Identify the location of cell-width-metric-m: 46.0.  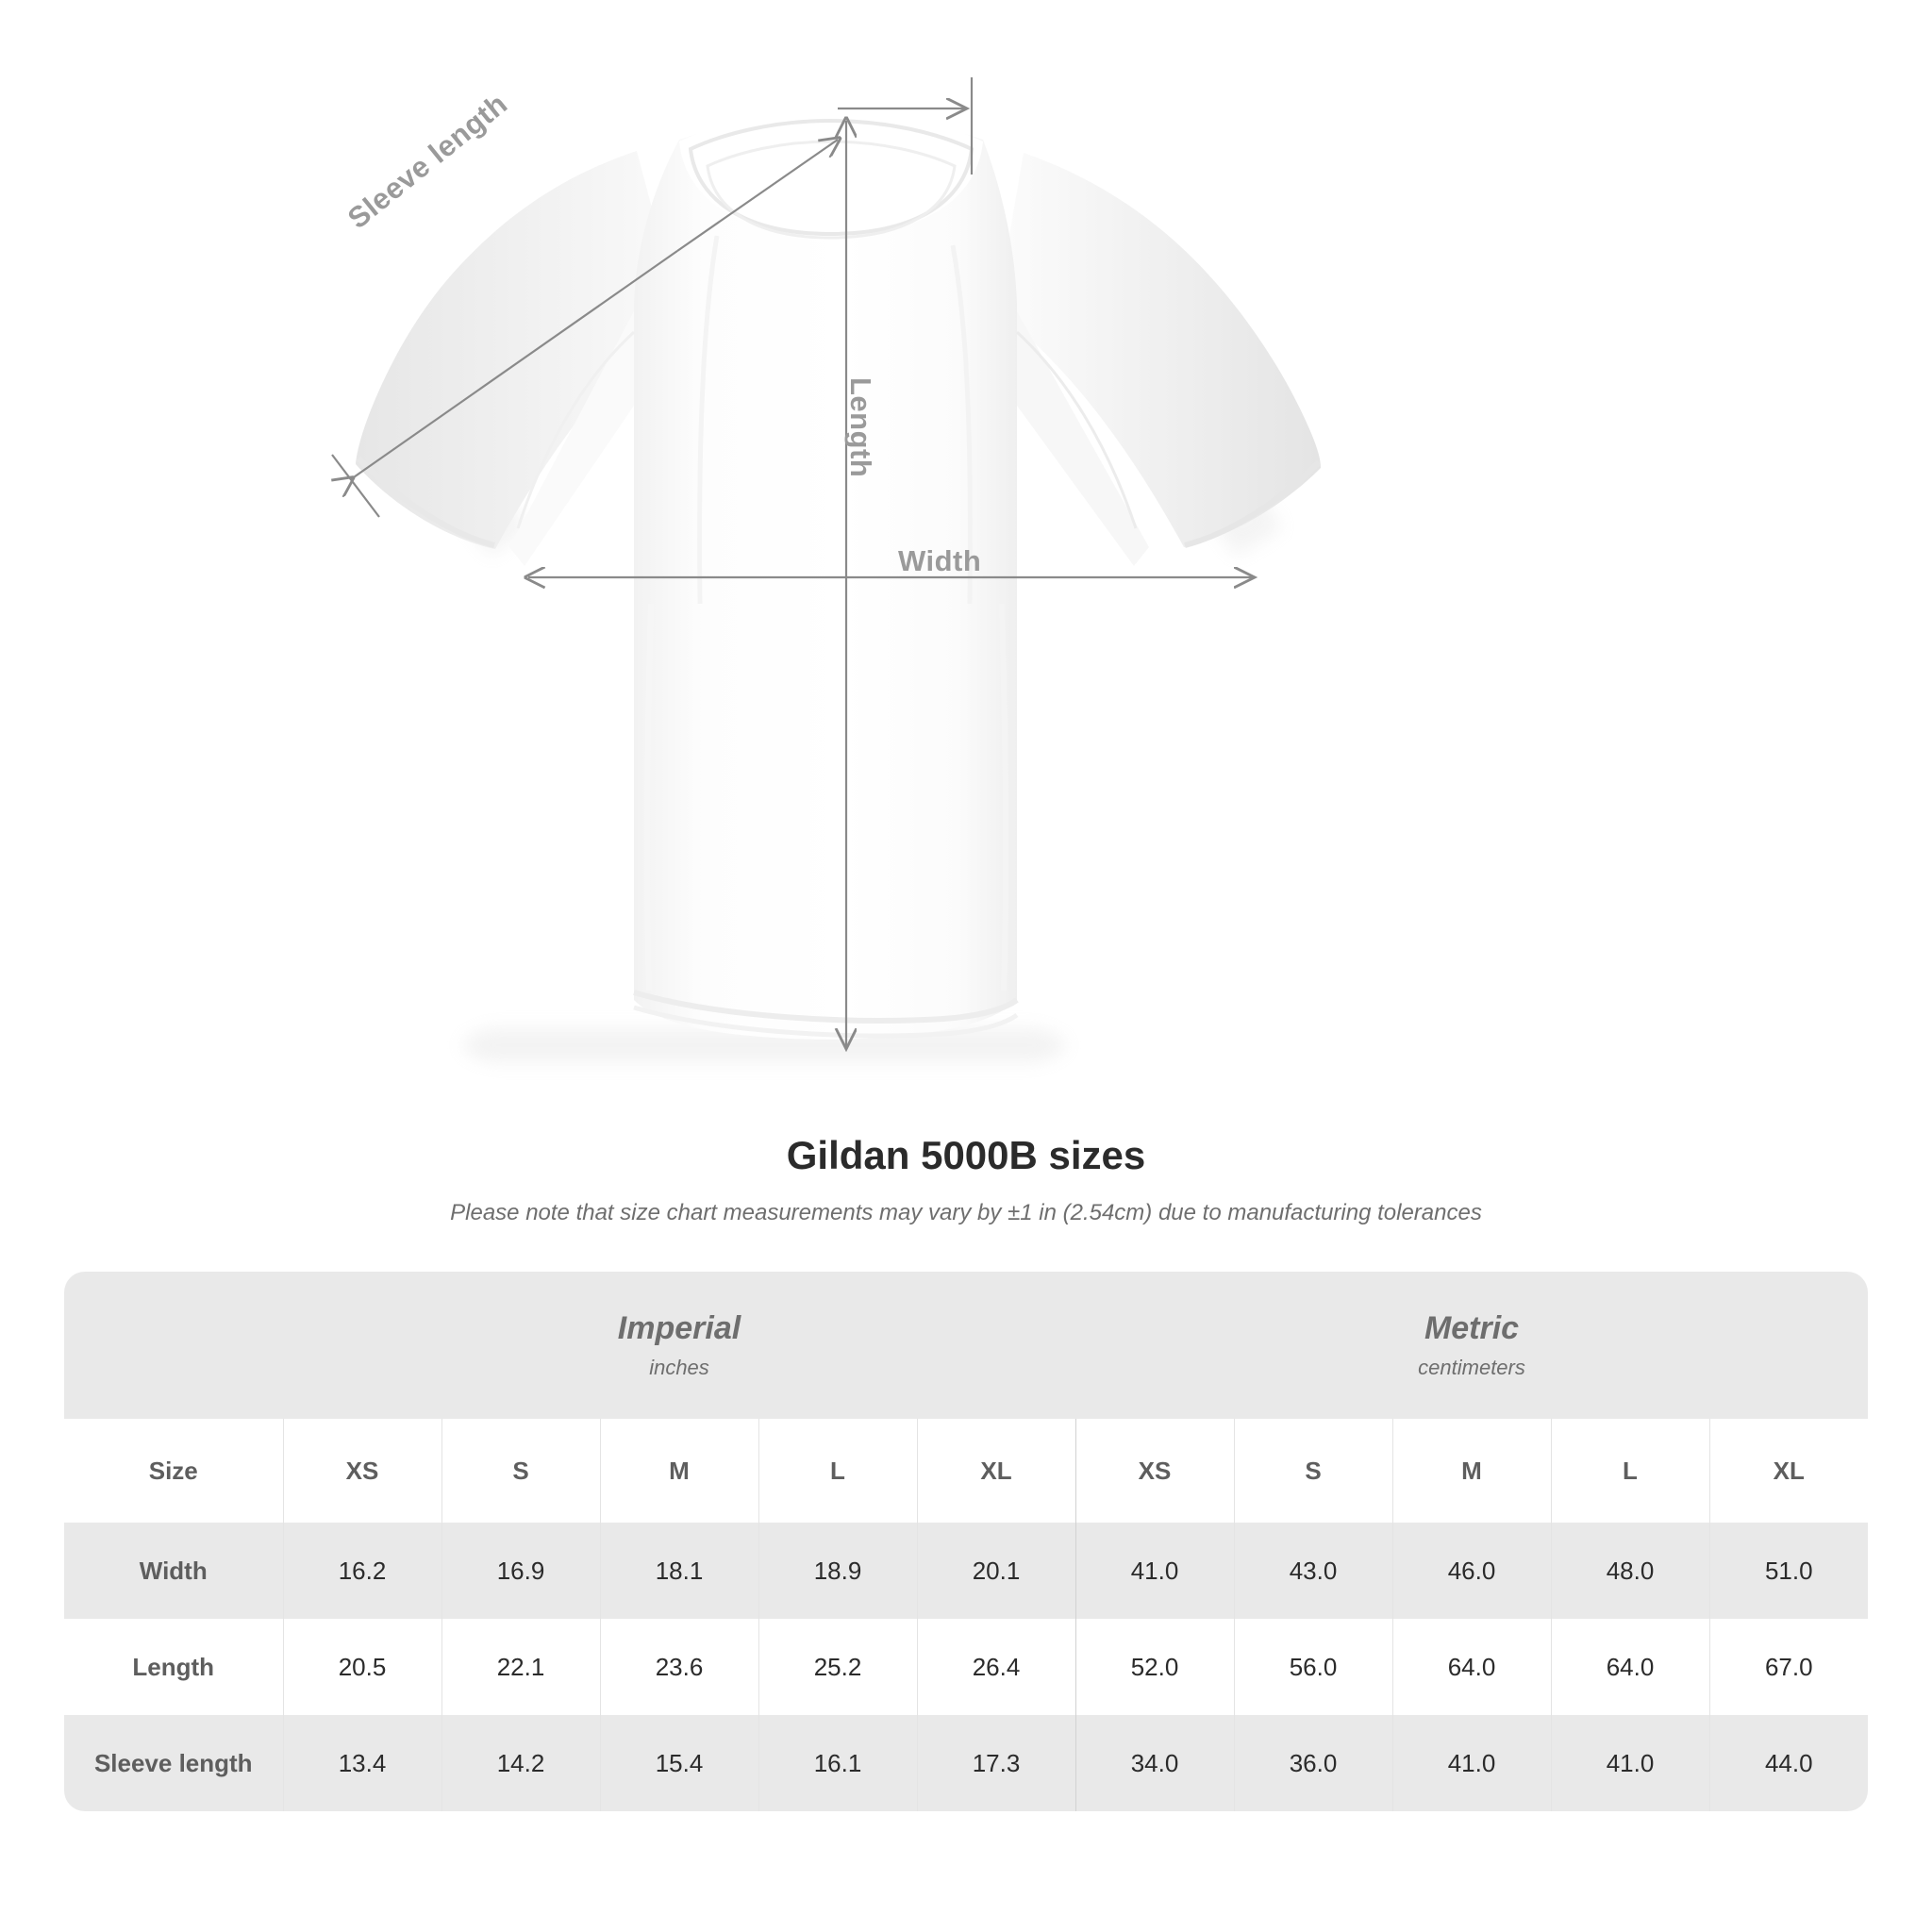
(1472, 1571).